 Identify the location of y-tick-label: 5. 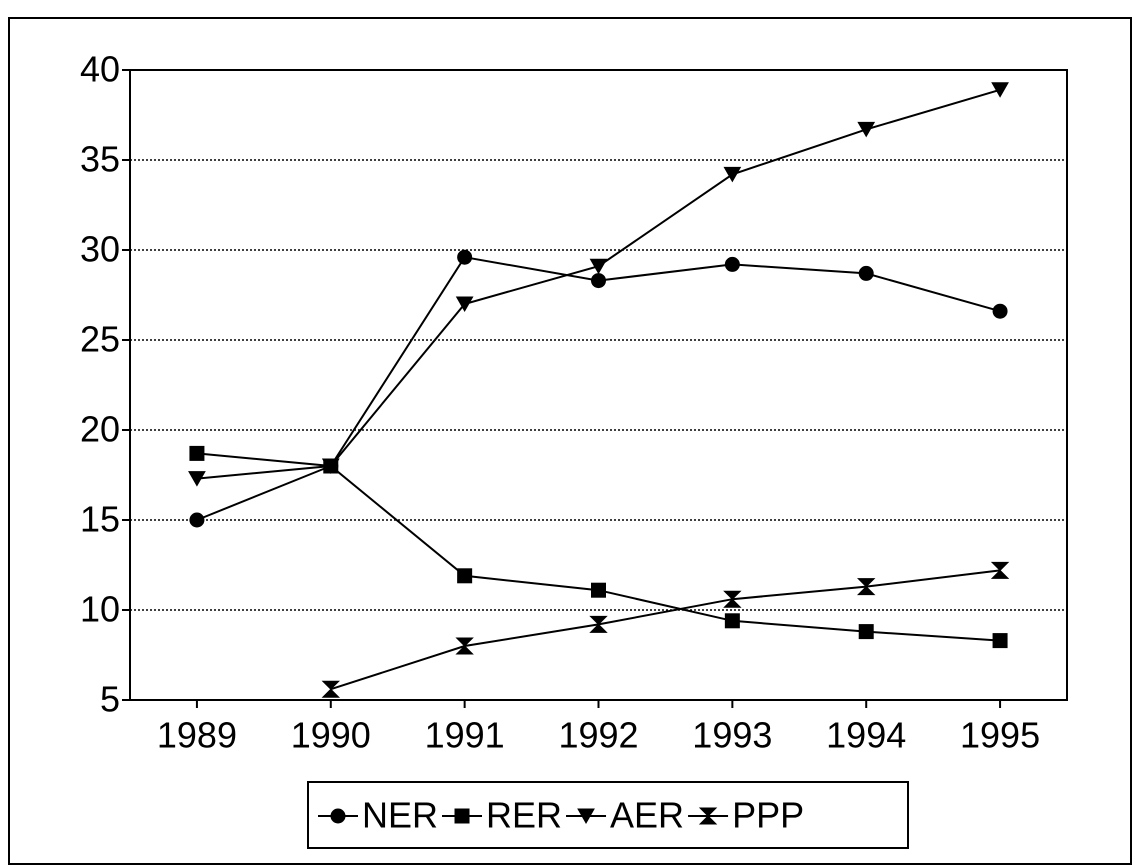
(110, 699).